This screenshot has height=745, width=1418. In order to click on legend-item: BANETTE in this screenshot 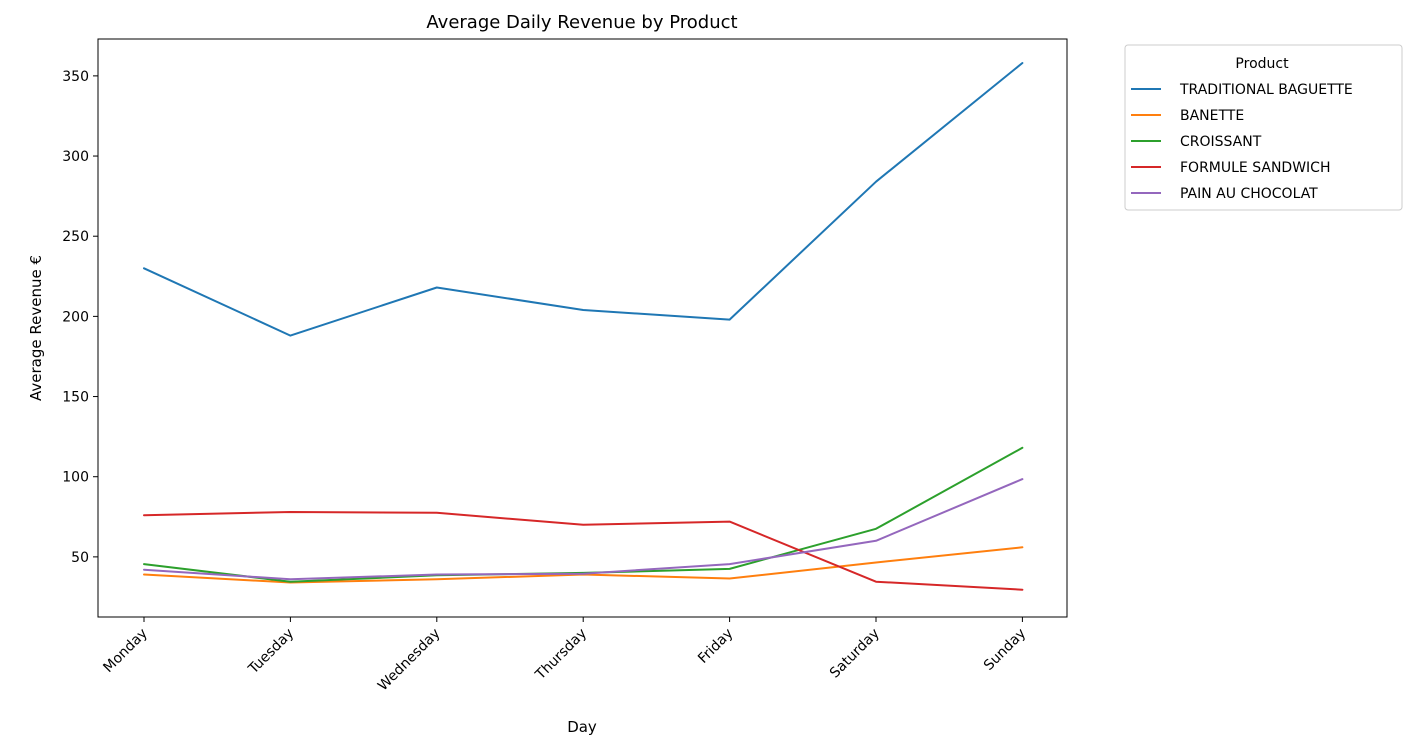, I will do `click(1187, 116)`.